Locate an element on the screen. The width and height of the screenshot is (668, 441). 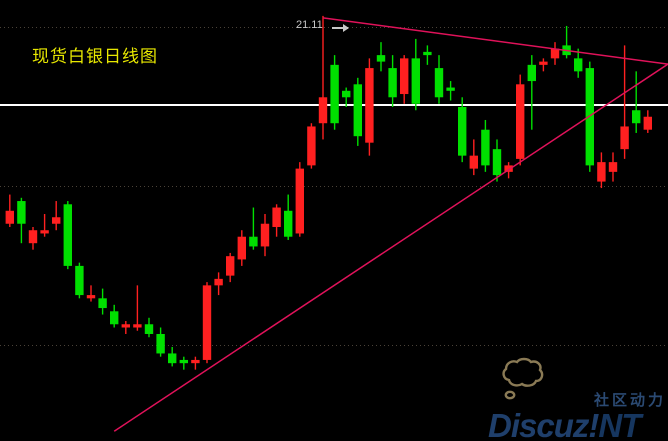
gridline-mid is located at coordinates (334, 186).